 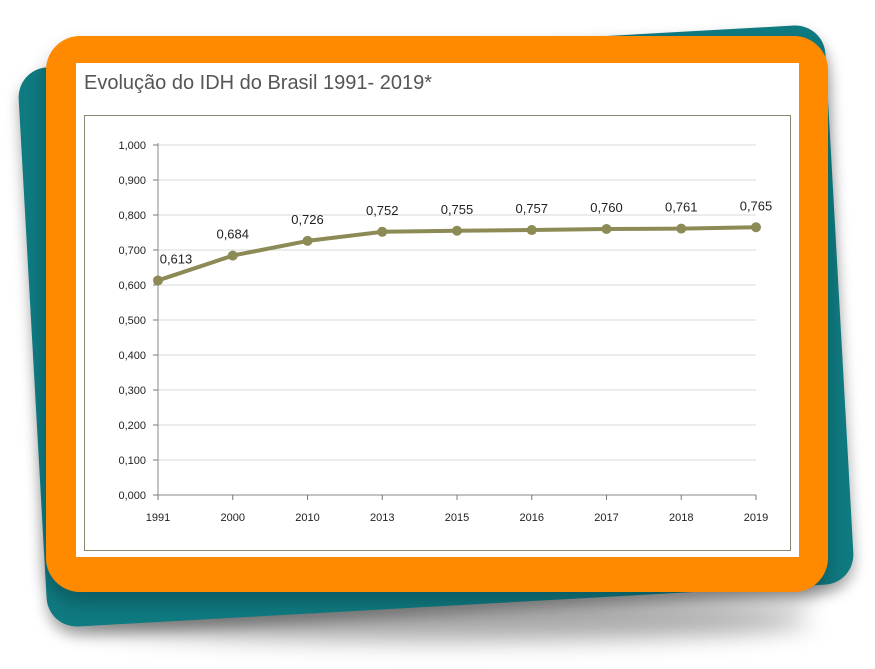 What do you see at coordinates (681, 207) in the screenshot?
I see `data-label: 0,761` at bounding box center [681, 207].